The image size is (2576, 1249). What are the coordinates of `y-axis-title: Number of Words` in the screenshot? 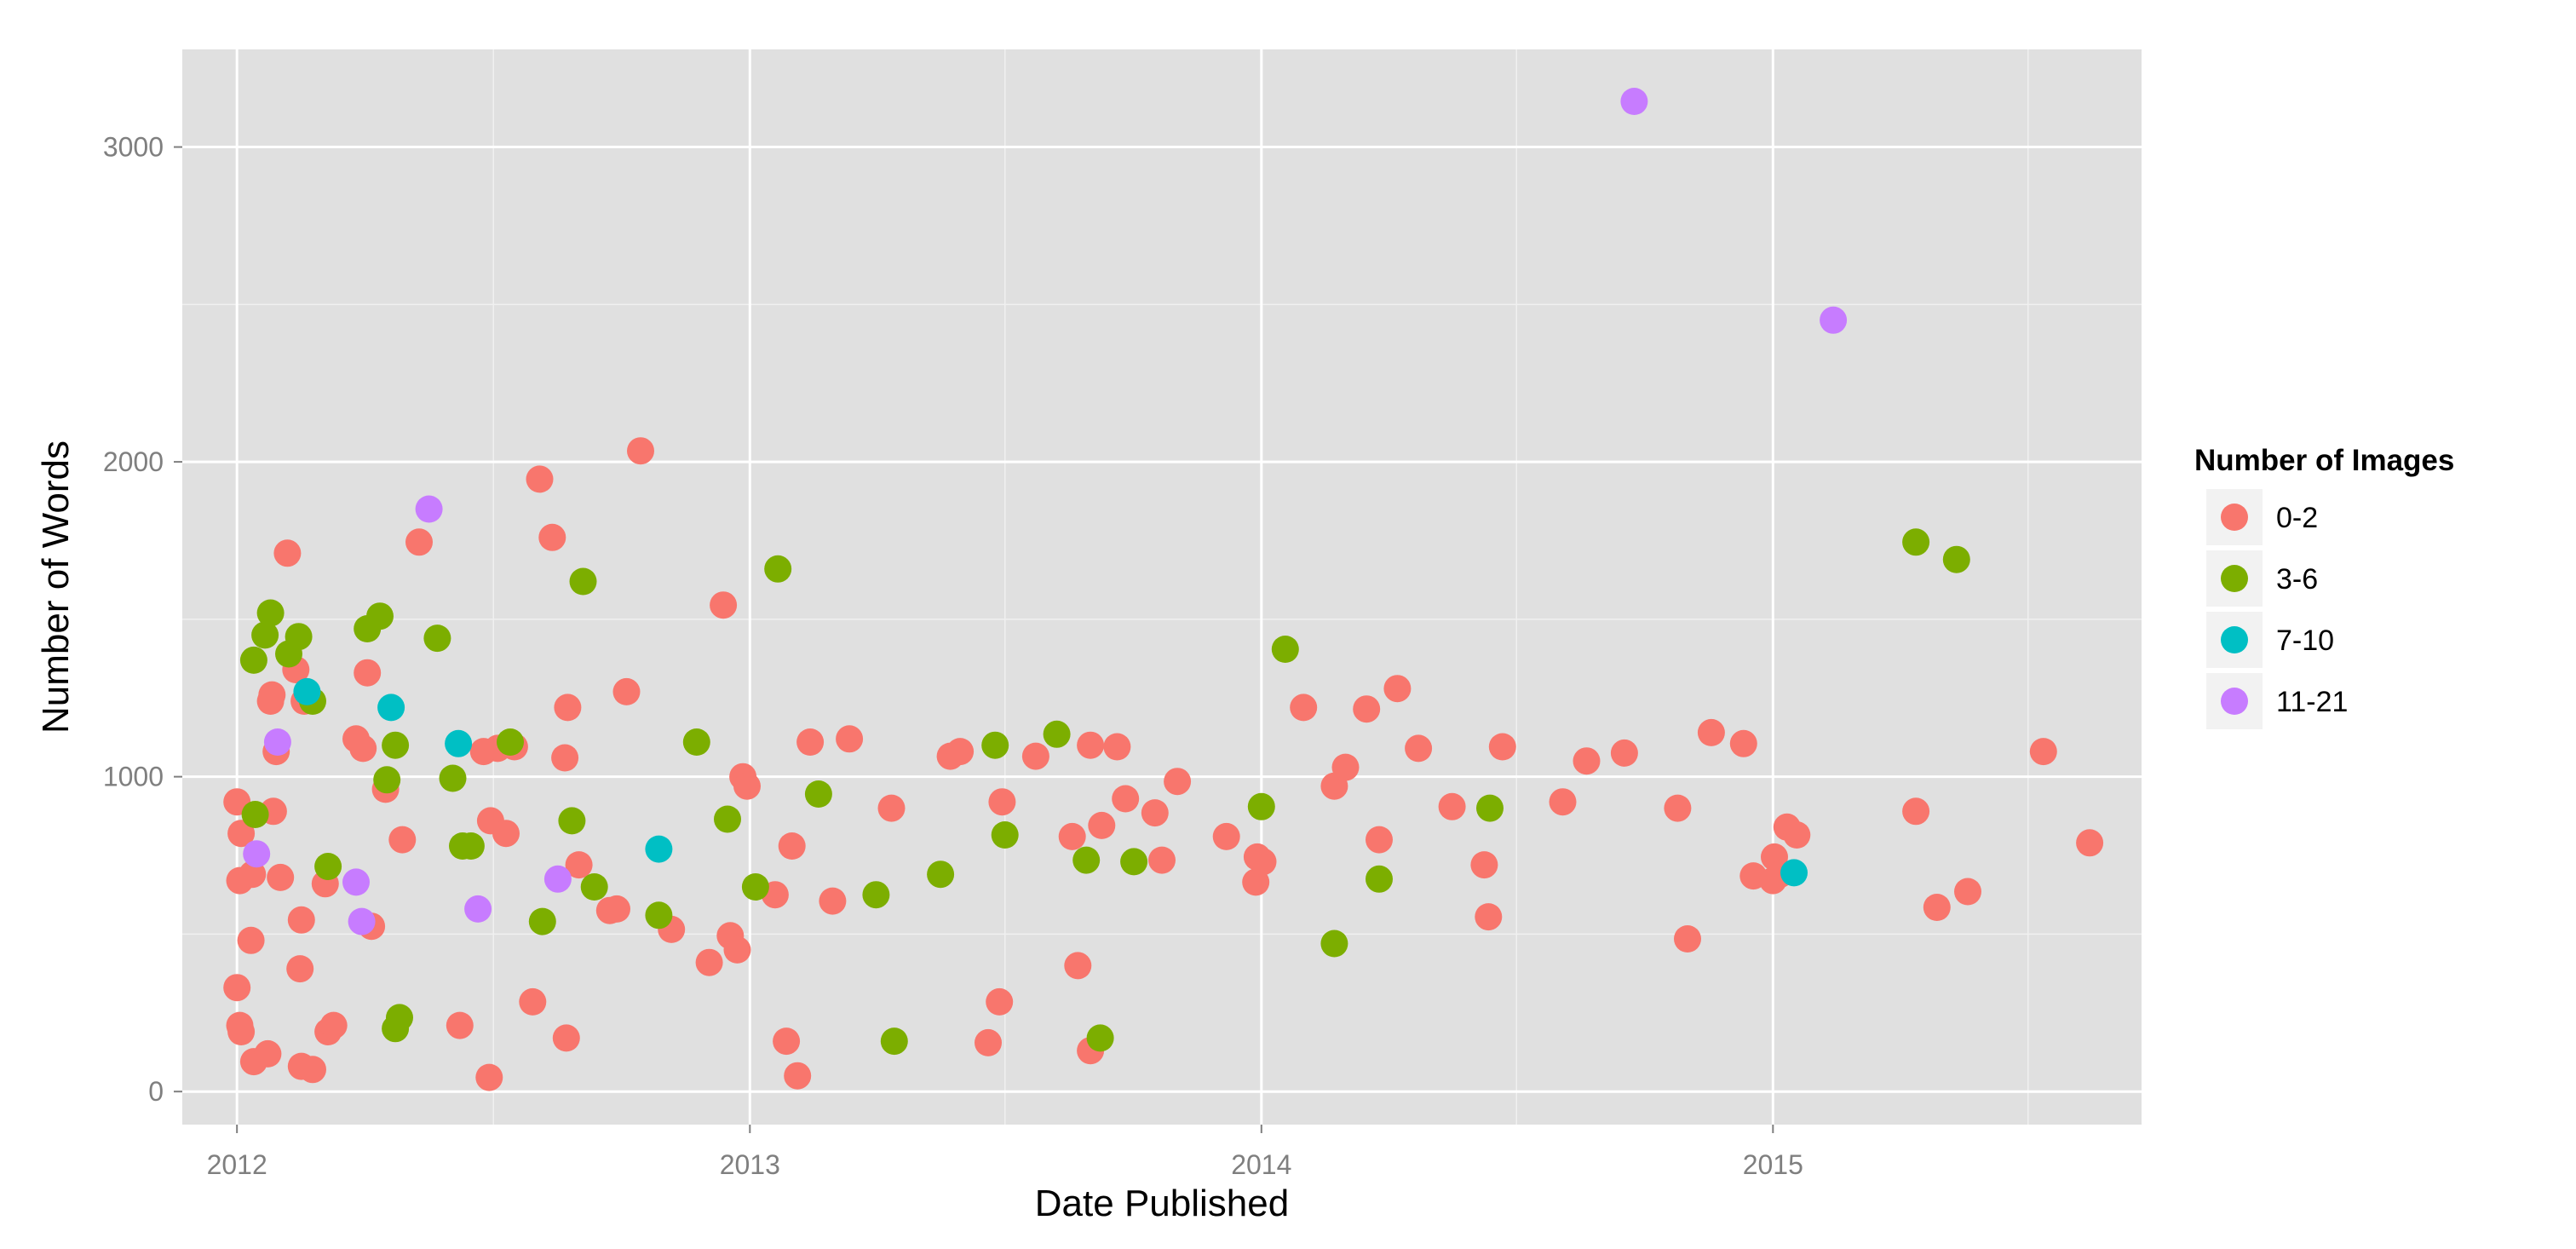 It's located at (56, 587).